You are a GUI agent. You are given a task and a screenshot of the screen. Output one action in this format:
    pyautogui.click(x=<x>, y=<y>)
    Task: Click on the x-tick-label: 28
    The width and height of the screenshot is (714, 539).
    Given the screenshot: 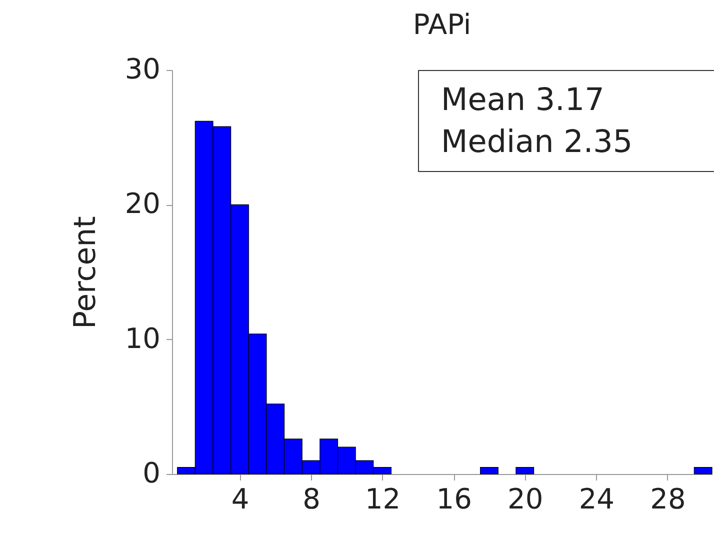 What is the action you would take?
    pyautogui.click(x=668, y=499)
    